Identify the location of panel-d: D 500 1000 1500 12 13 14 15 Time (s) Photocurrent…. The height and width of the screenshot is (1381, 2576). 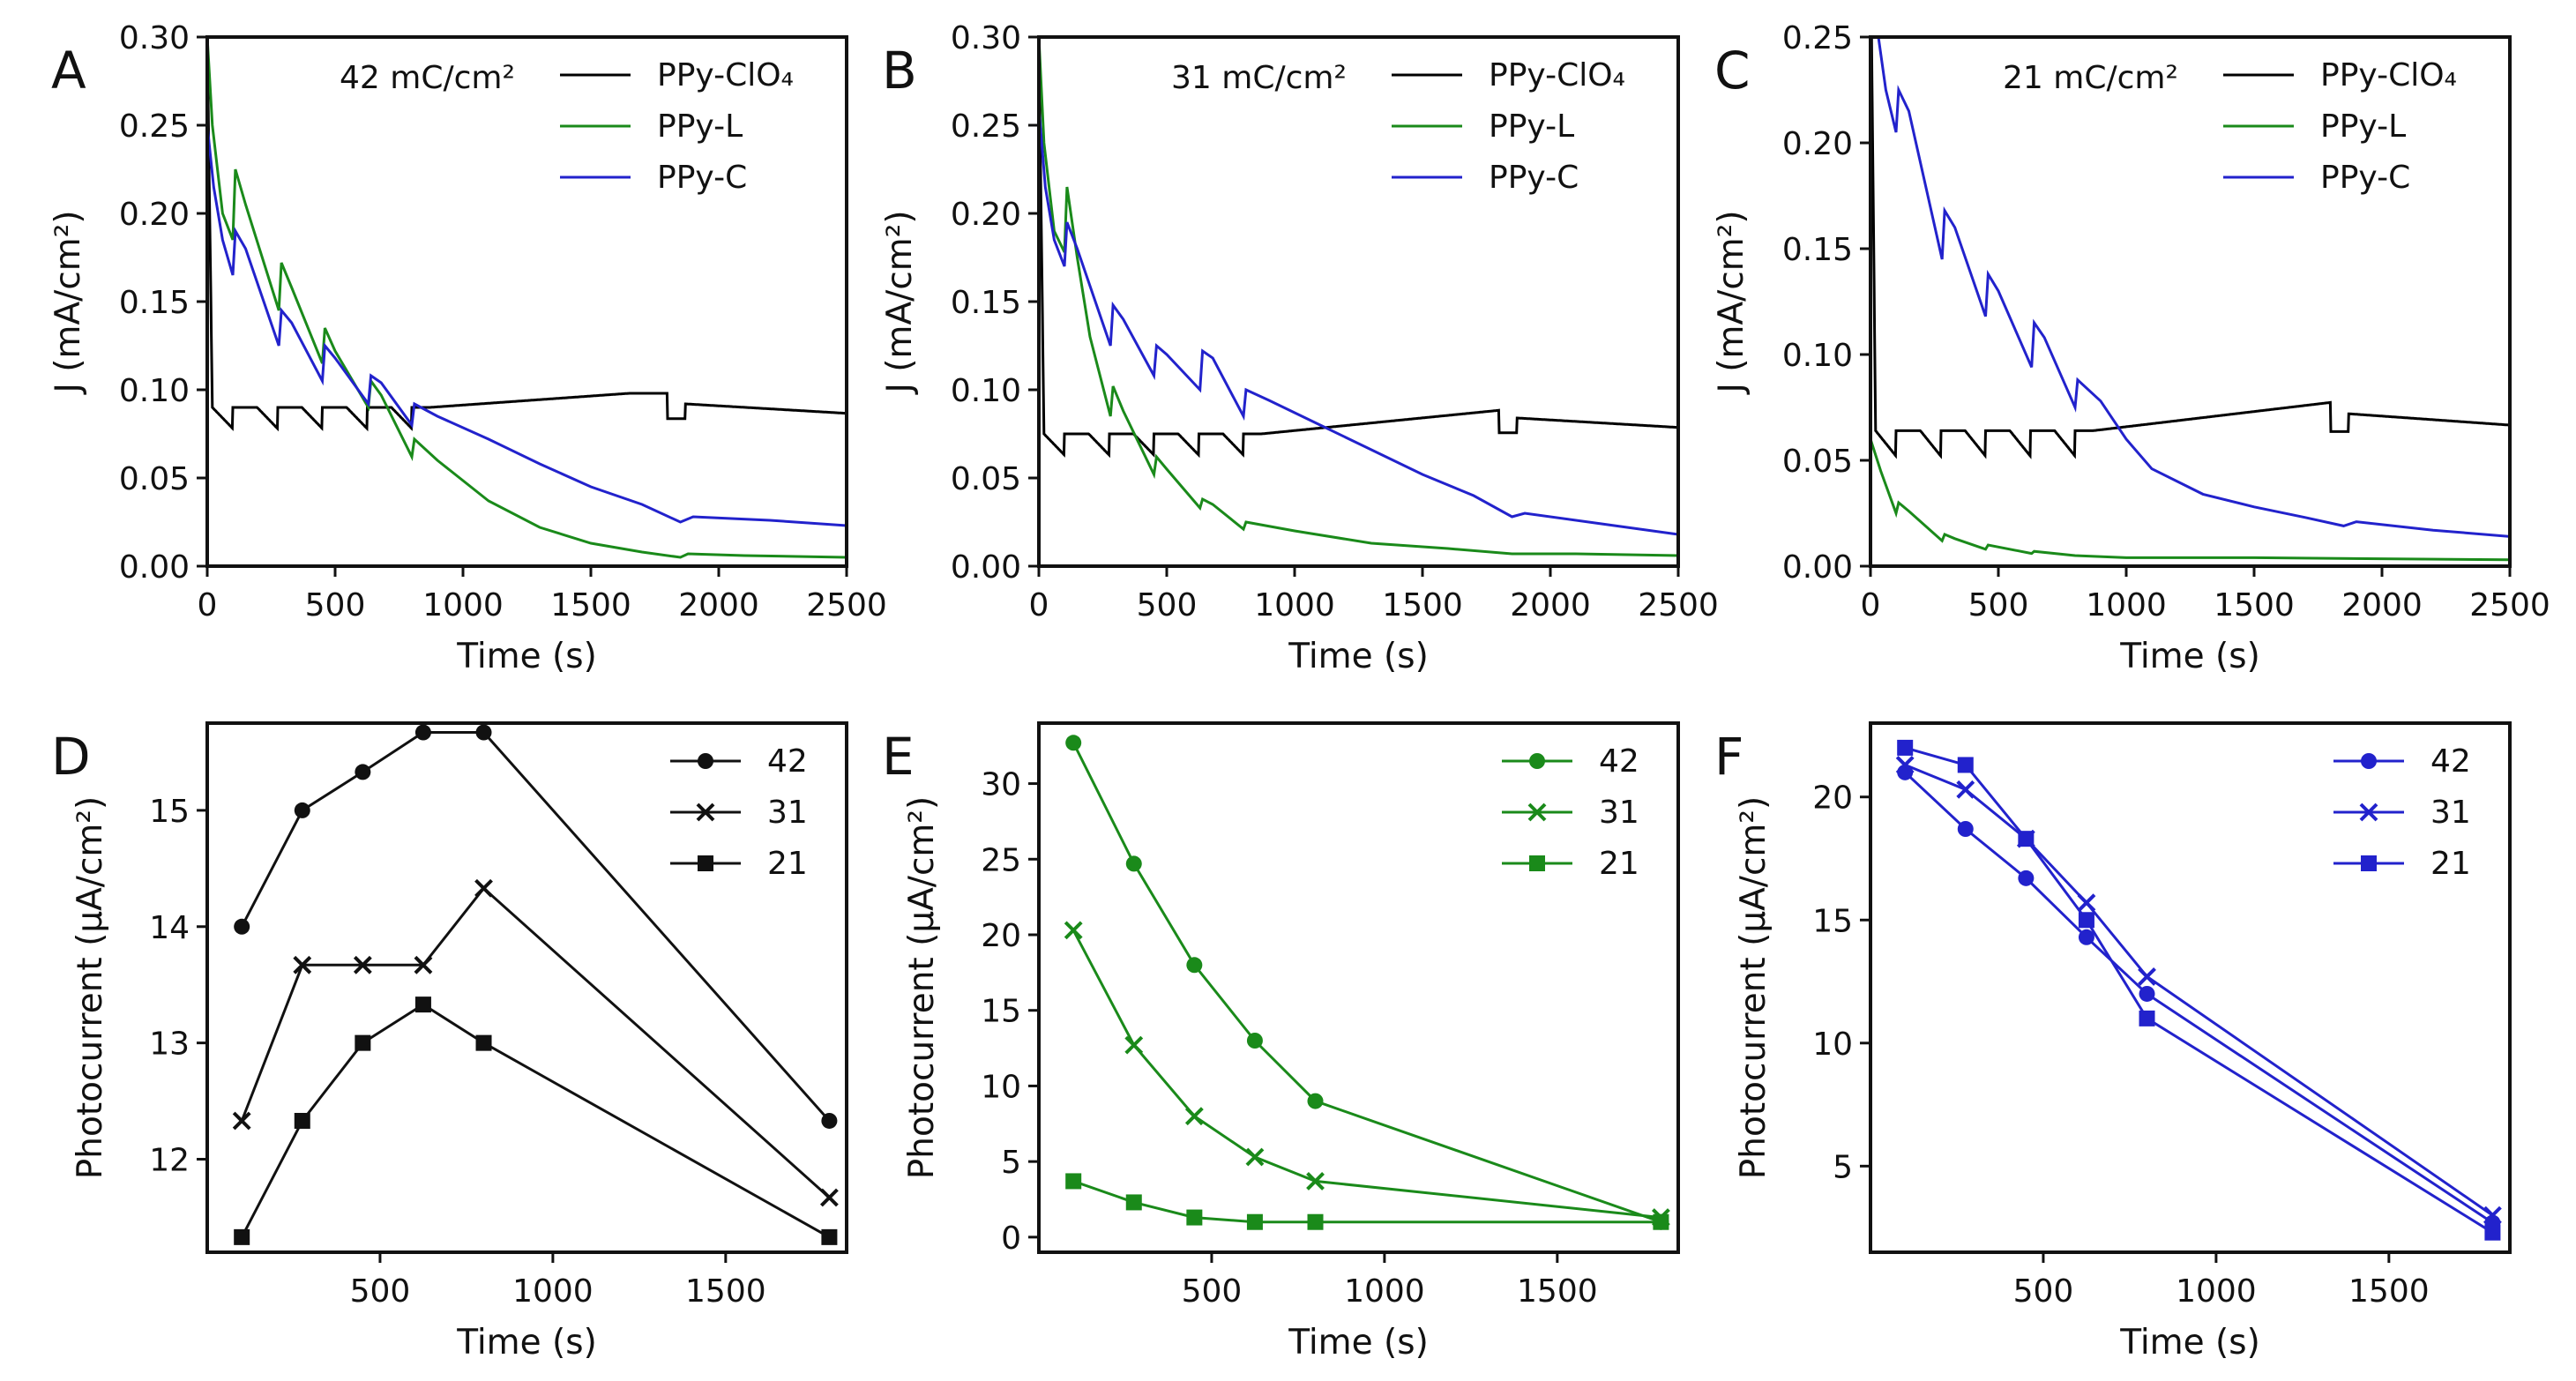
(449, 1041).